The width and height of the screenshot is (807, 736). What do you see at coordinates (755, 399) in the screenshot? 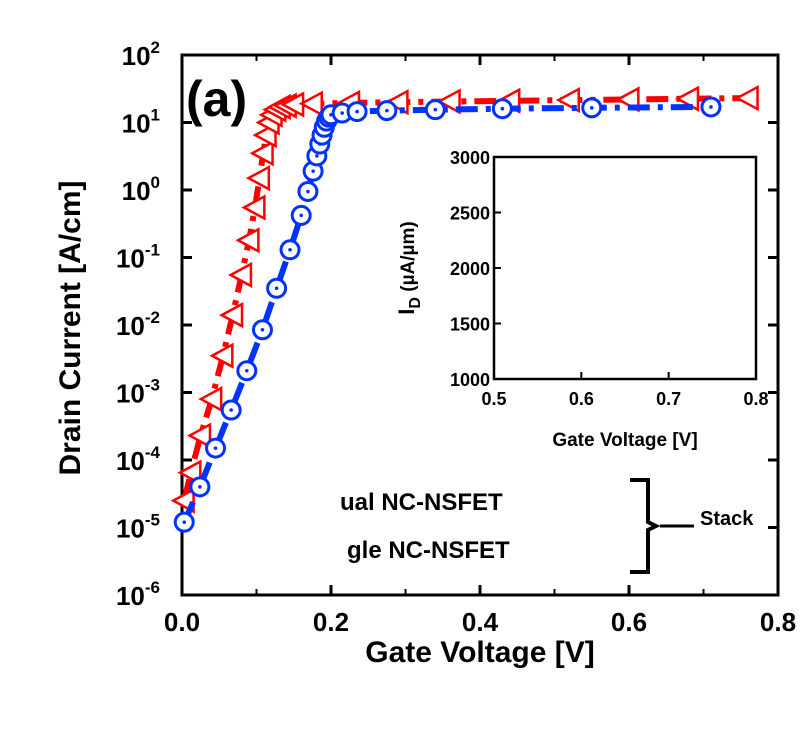
I see `inset-x-tick-label: 0.8` at bounding box center [755, 399].